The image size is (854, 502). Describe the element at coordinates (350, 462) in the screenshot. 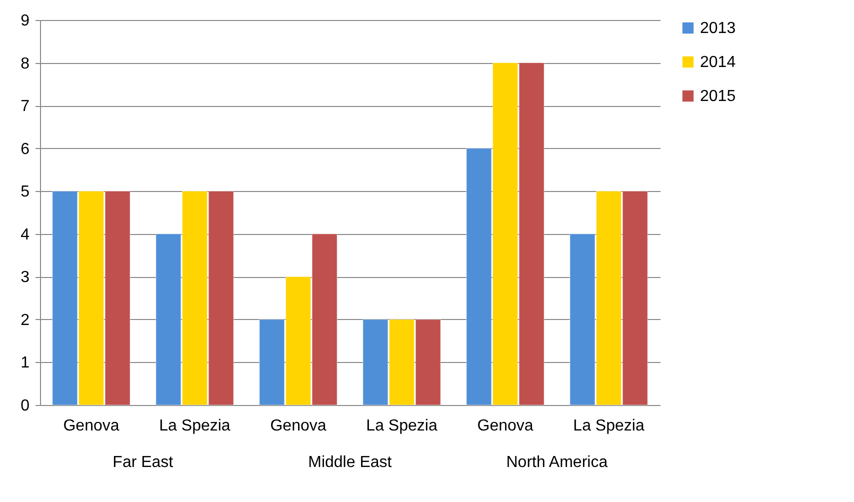

I see `text: Middle East` at that location.